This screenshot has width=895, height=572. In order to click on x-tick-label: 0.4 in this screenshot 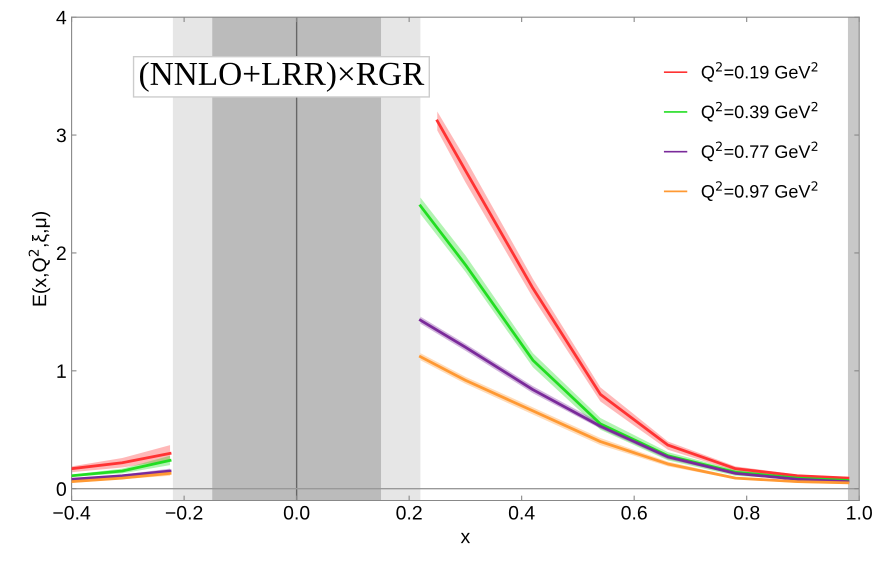, I will do `click(521, 513)`.